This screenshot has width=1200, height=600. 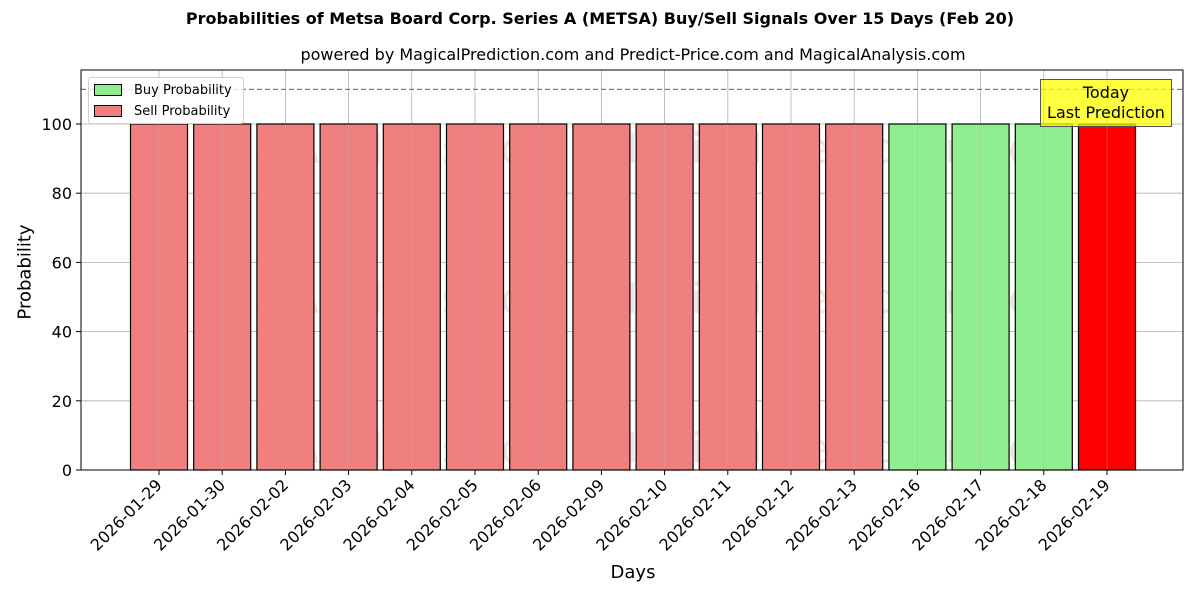 I want to click on today-annotation-line1: Today, so click(x=1106, y=92).